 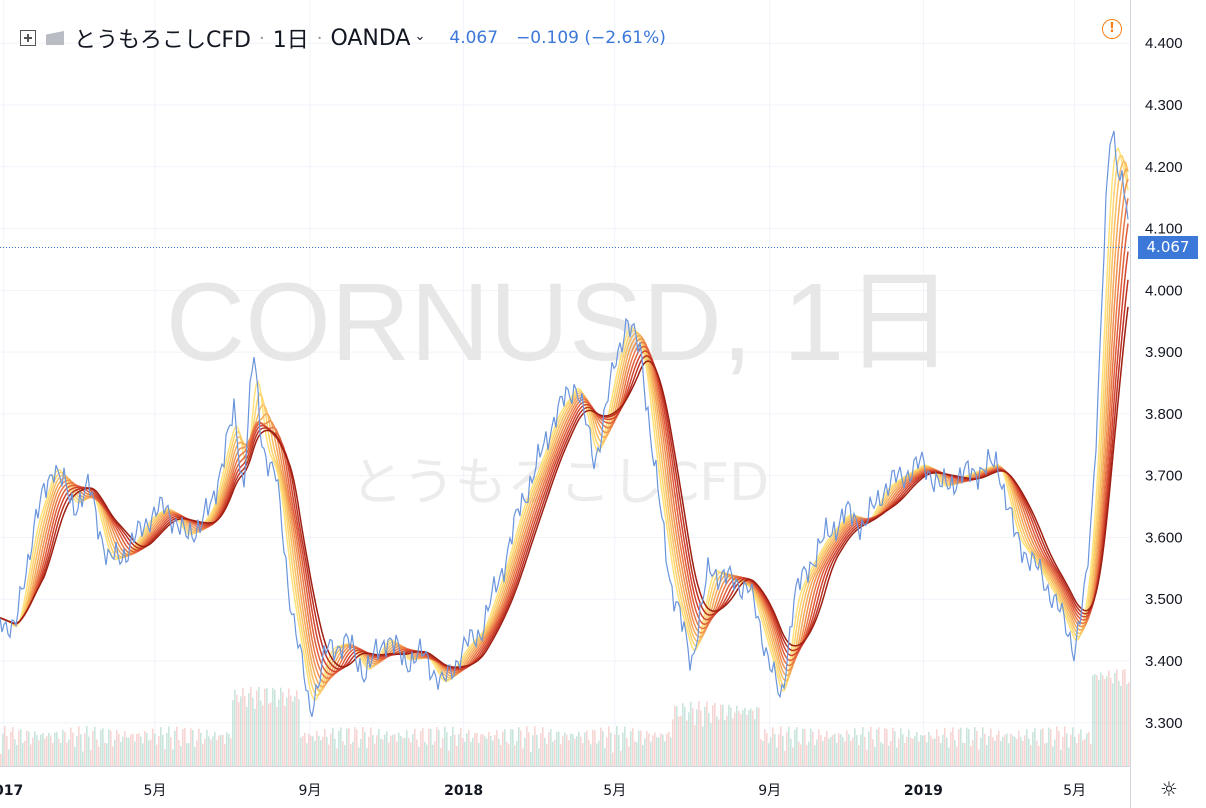 I want to click on flag-icon, so click(x=55, y=38).